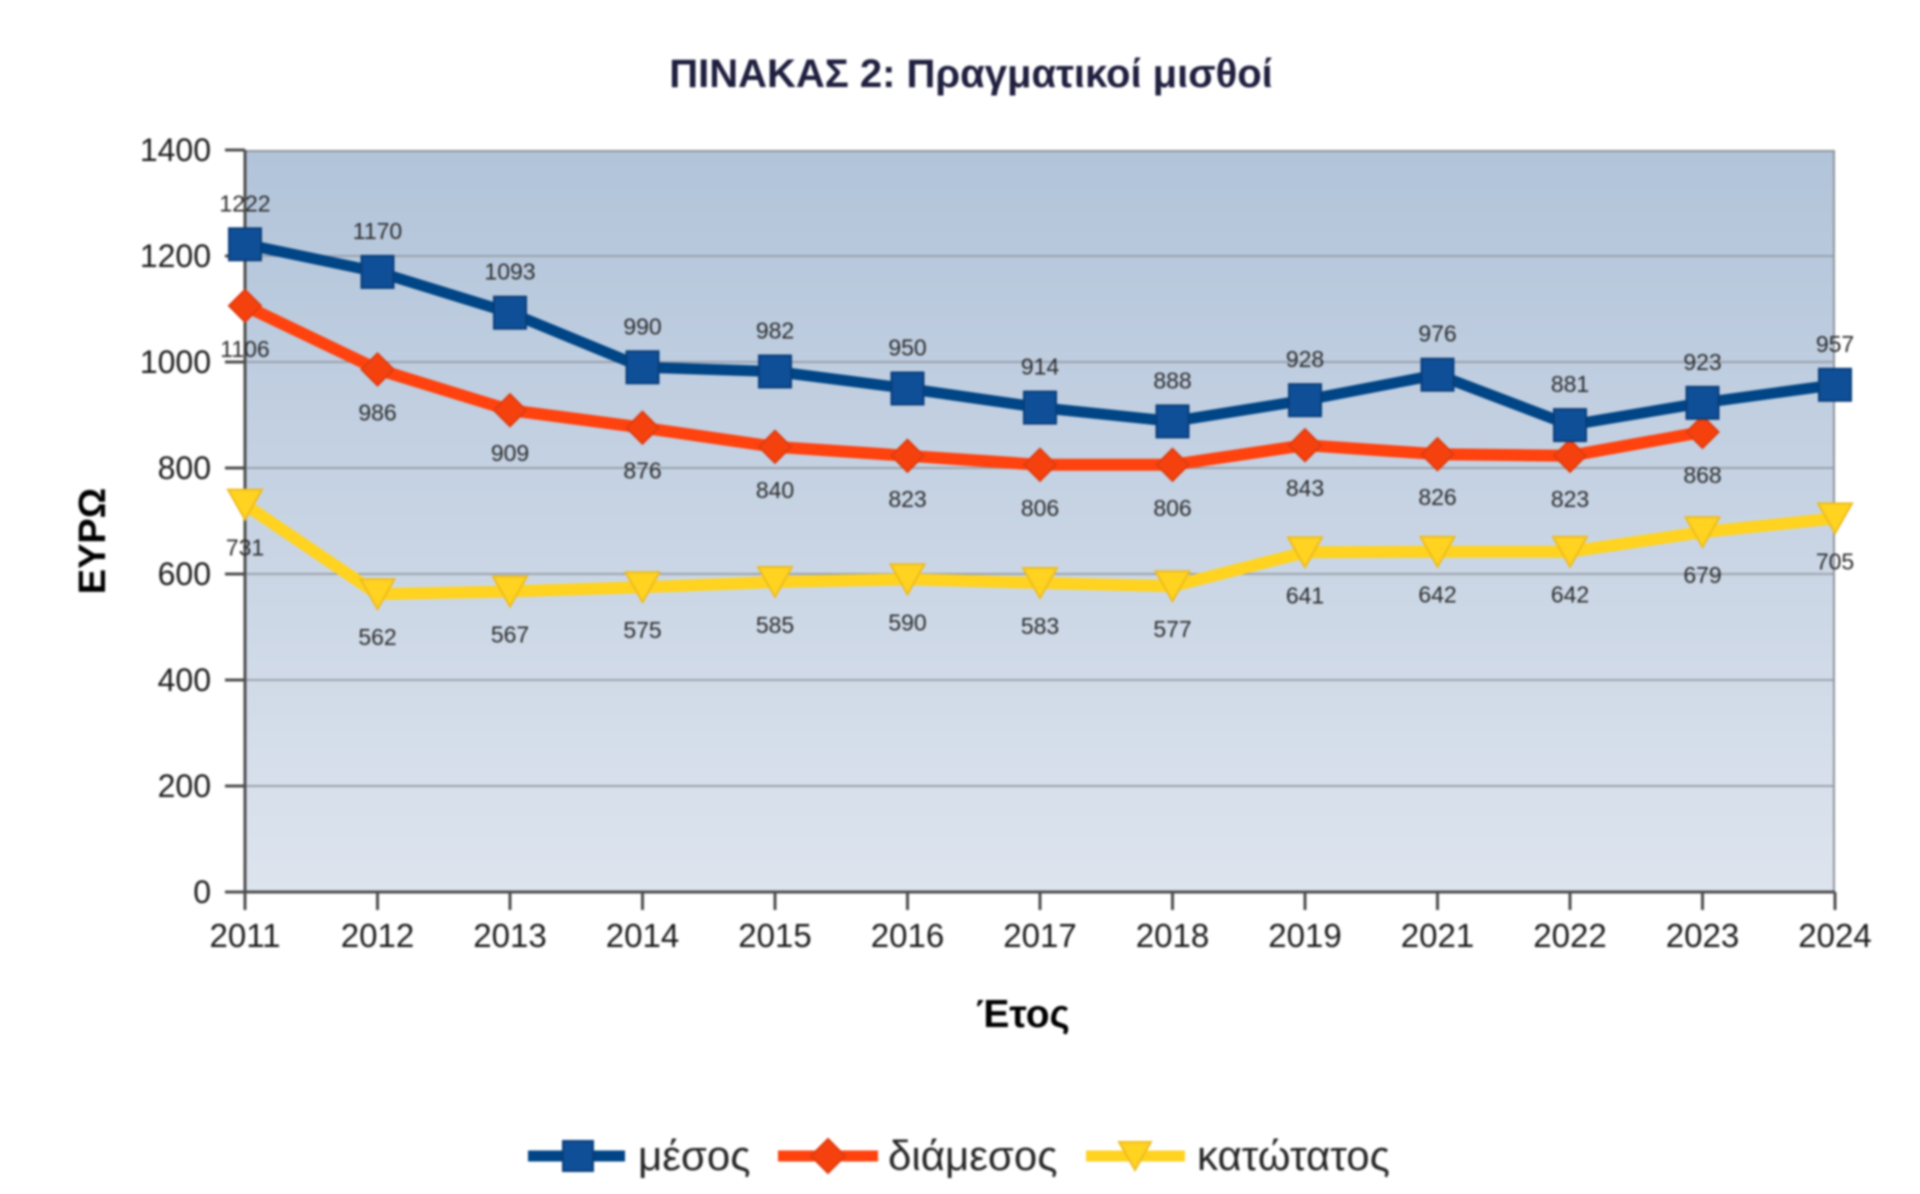  What do you see at coordinates (1039, 935) in the screenshot?
I see `svg-text: 2017` at bounding box center [1039, 935].